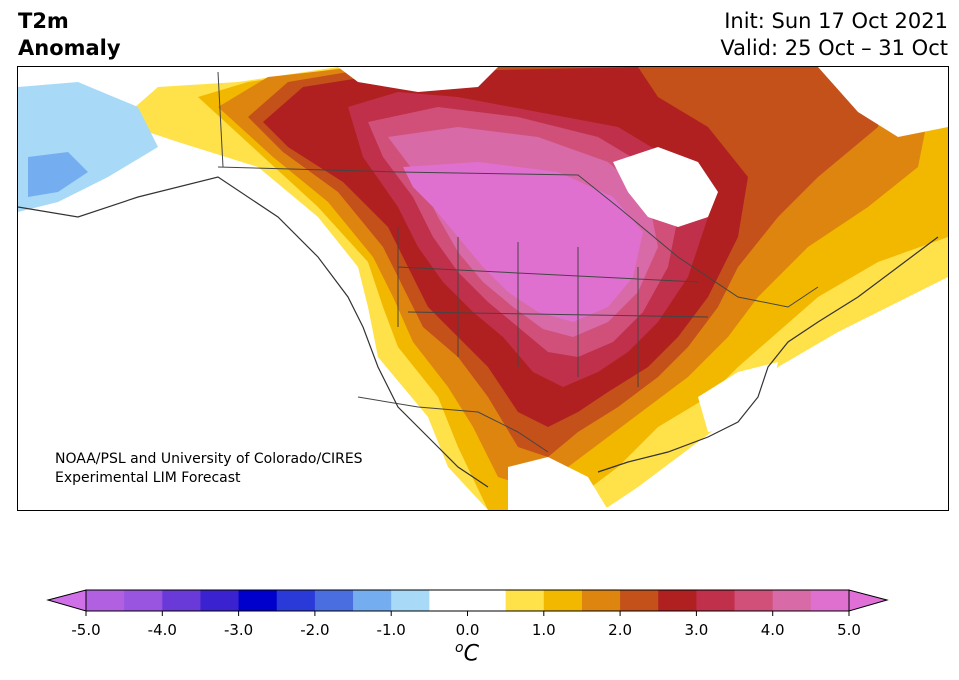 The image size is (959, 680). Describe the element at coordinates (620, 630) in the screenshot. I see `colorbar-tick-label: 2.0` at that location.